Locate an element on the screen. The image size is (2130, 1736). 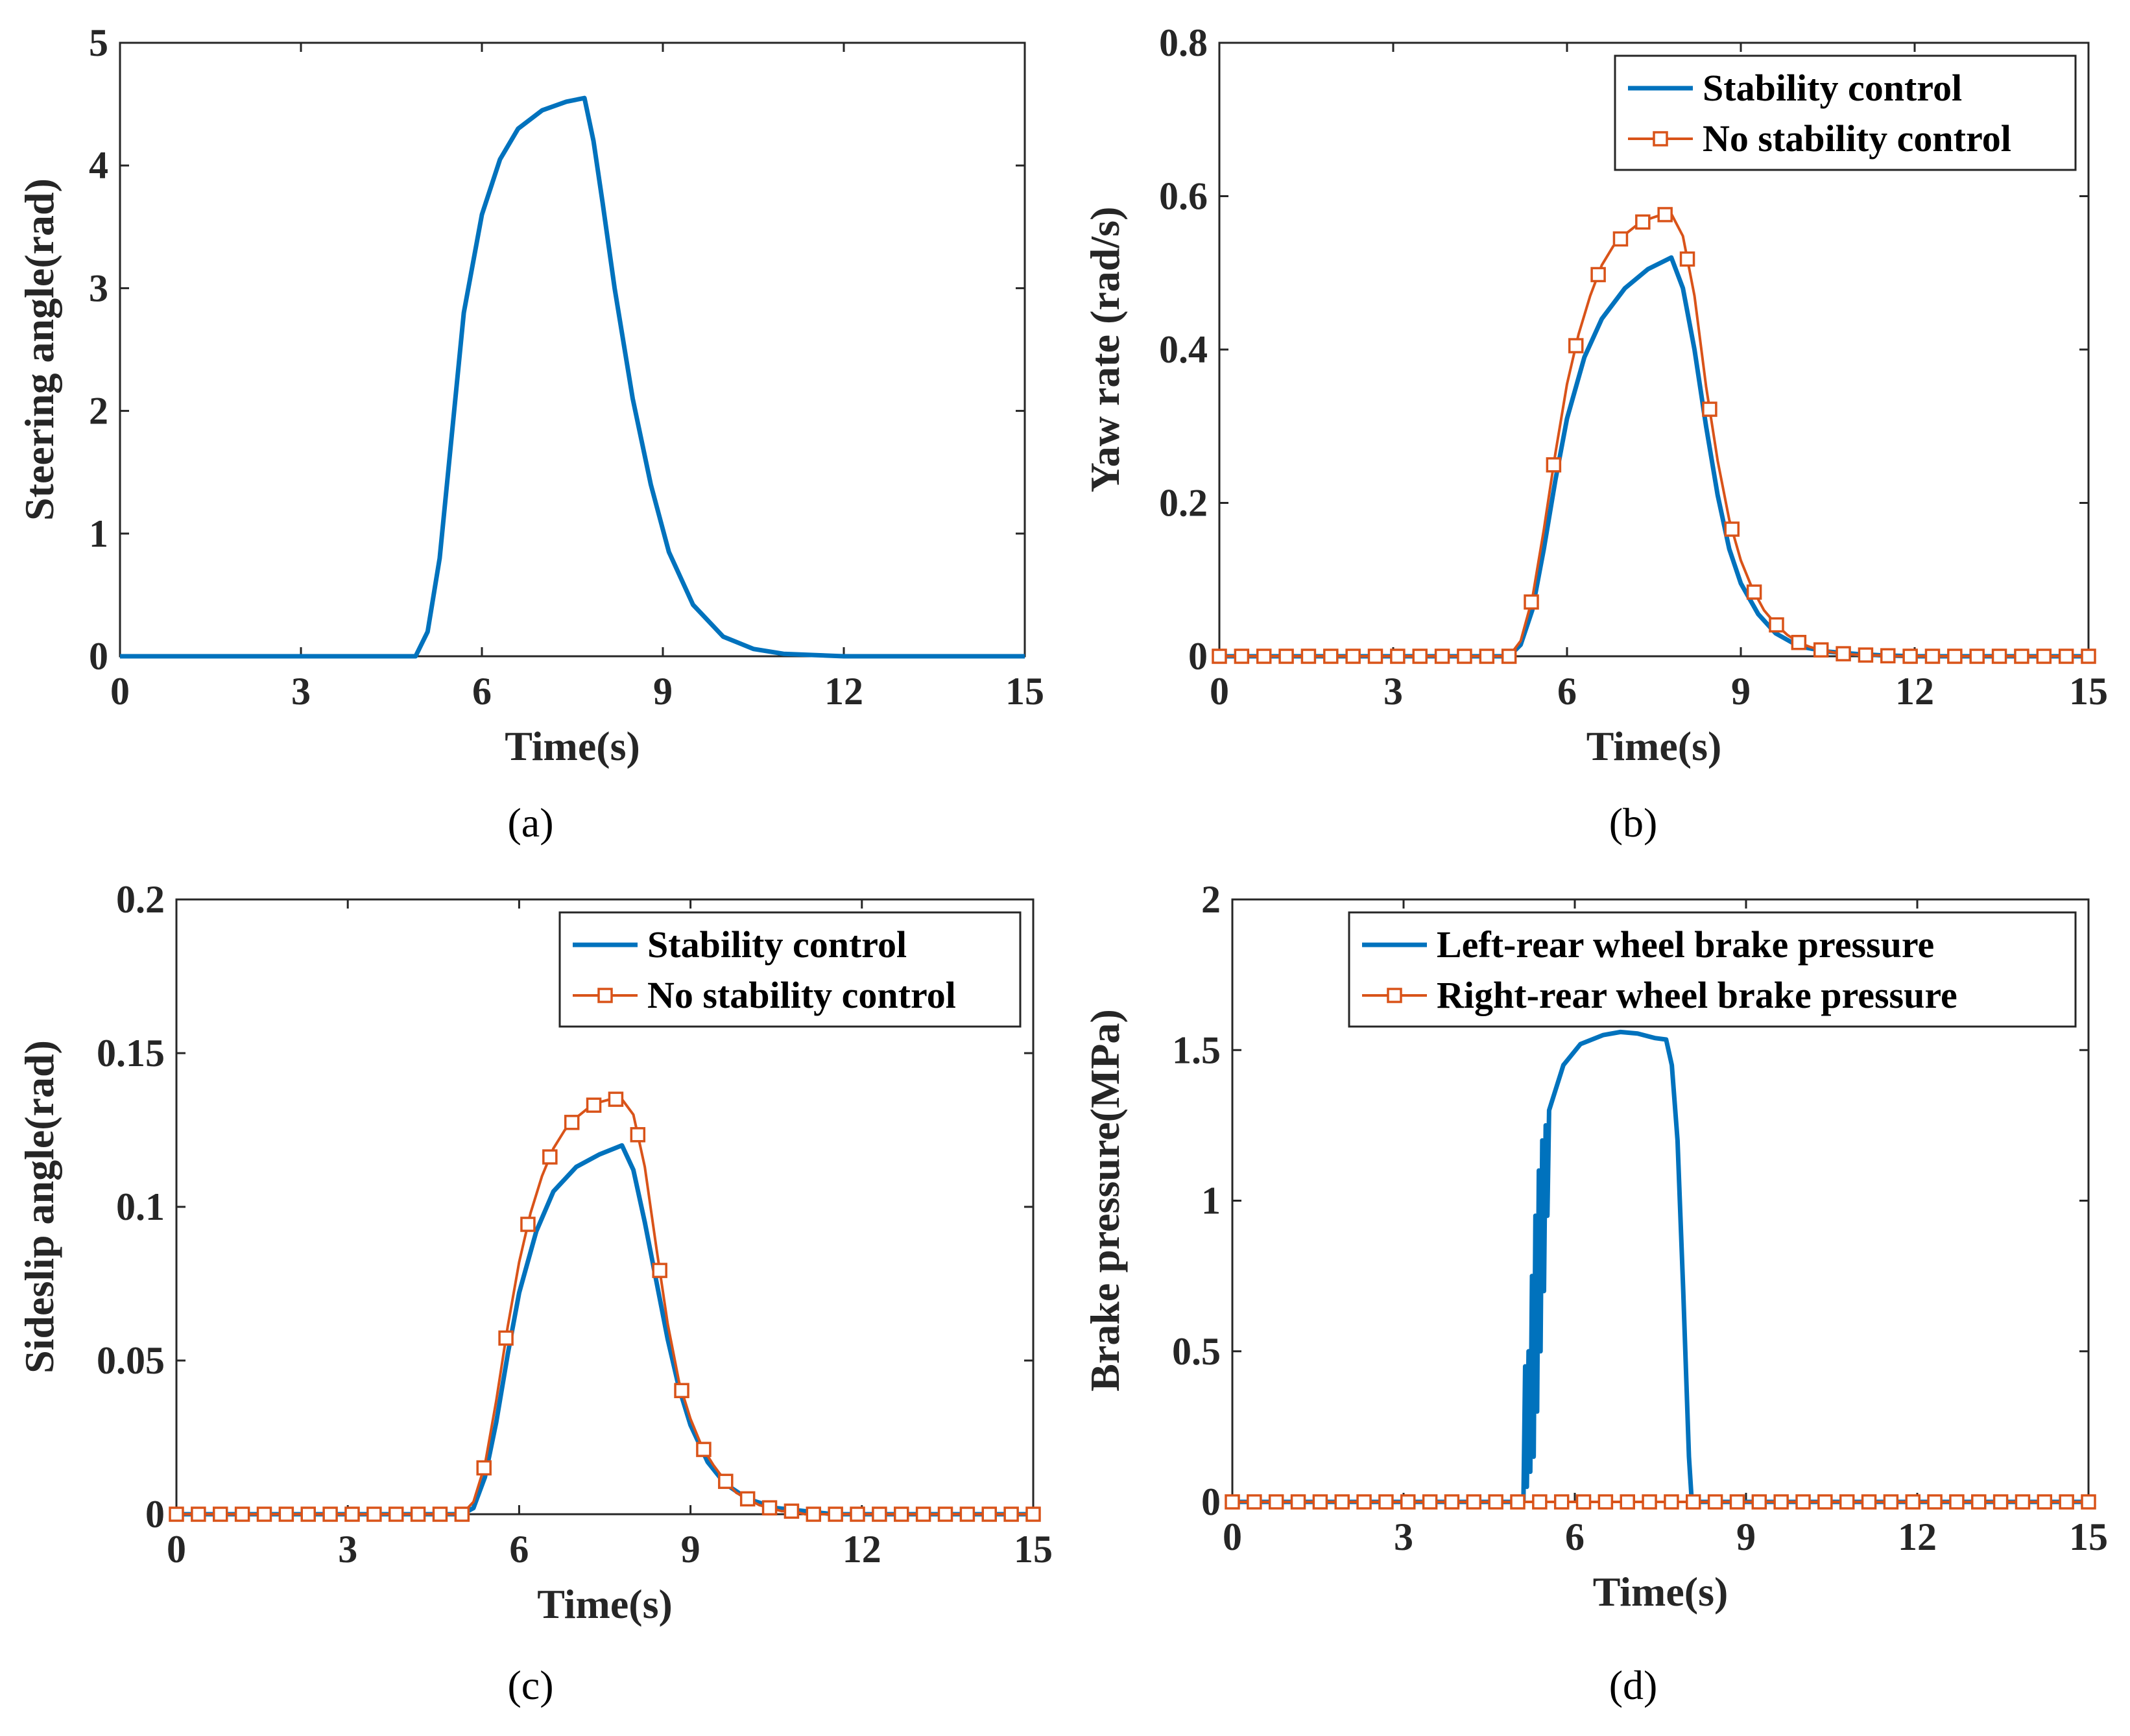
y-tick-label: 2 is located at coordinates (99, 411).